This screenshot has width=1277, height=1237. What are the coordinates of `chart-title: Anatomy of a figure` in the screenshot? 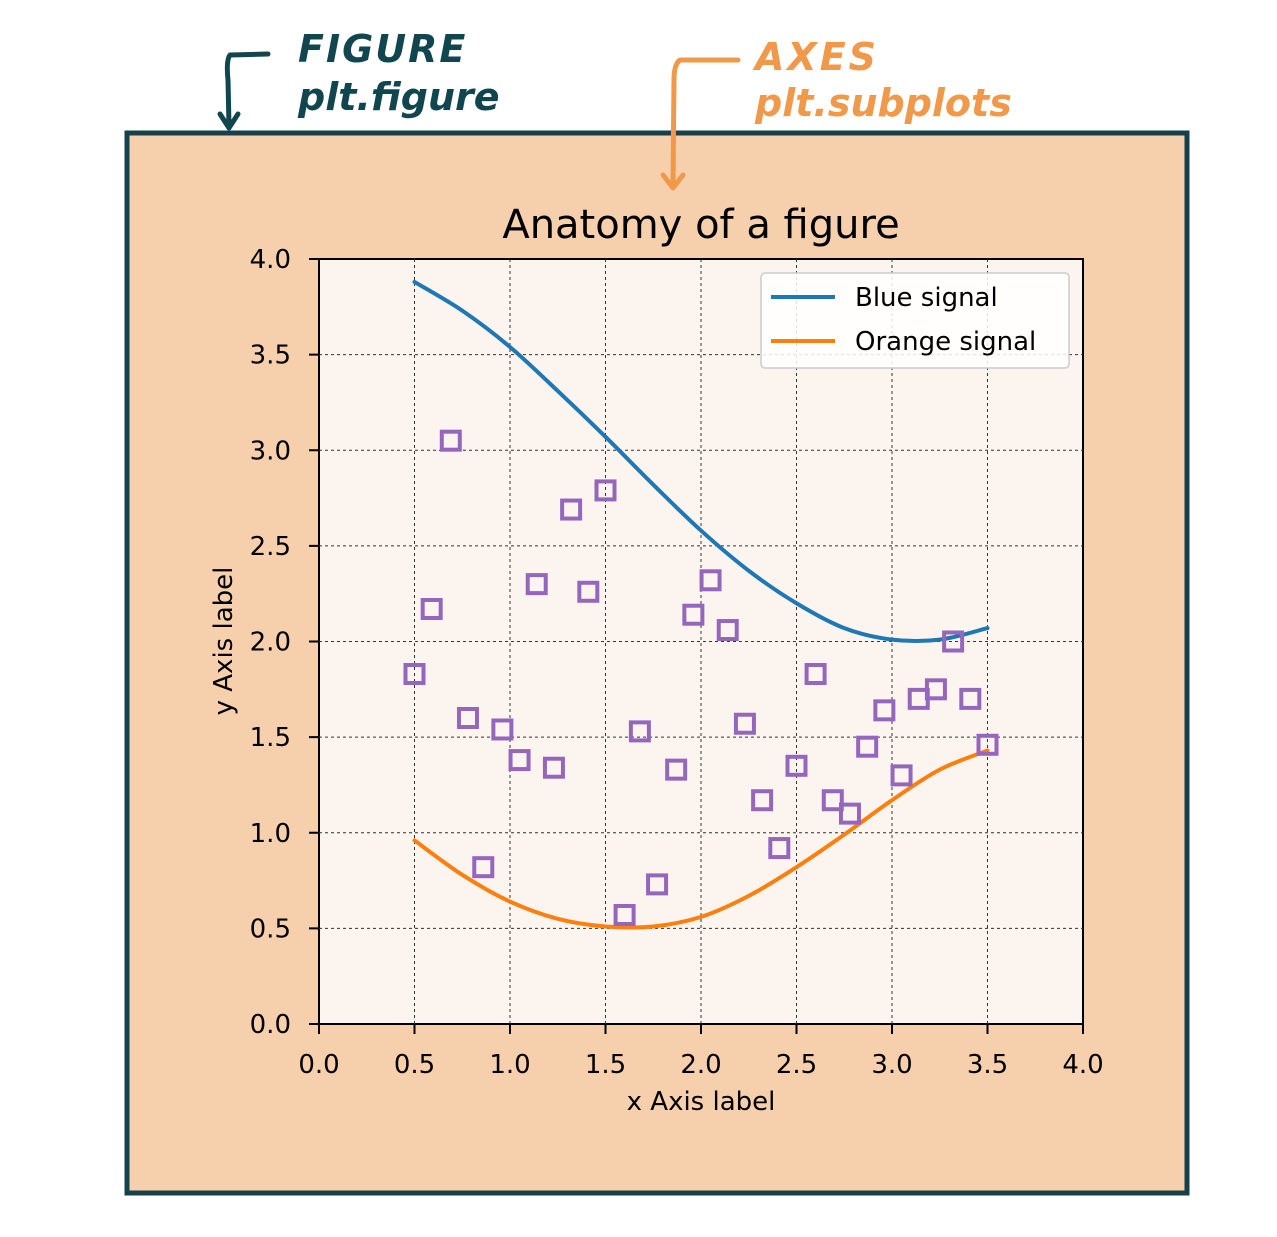 It's located at (700, 225).